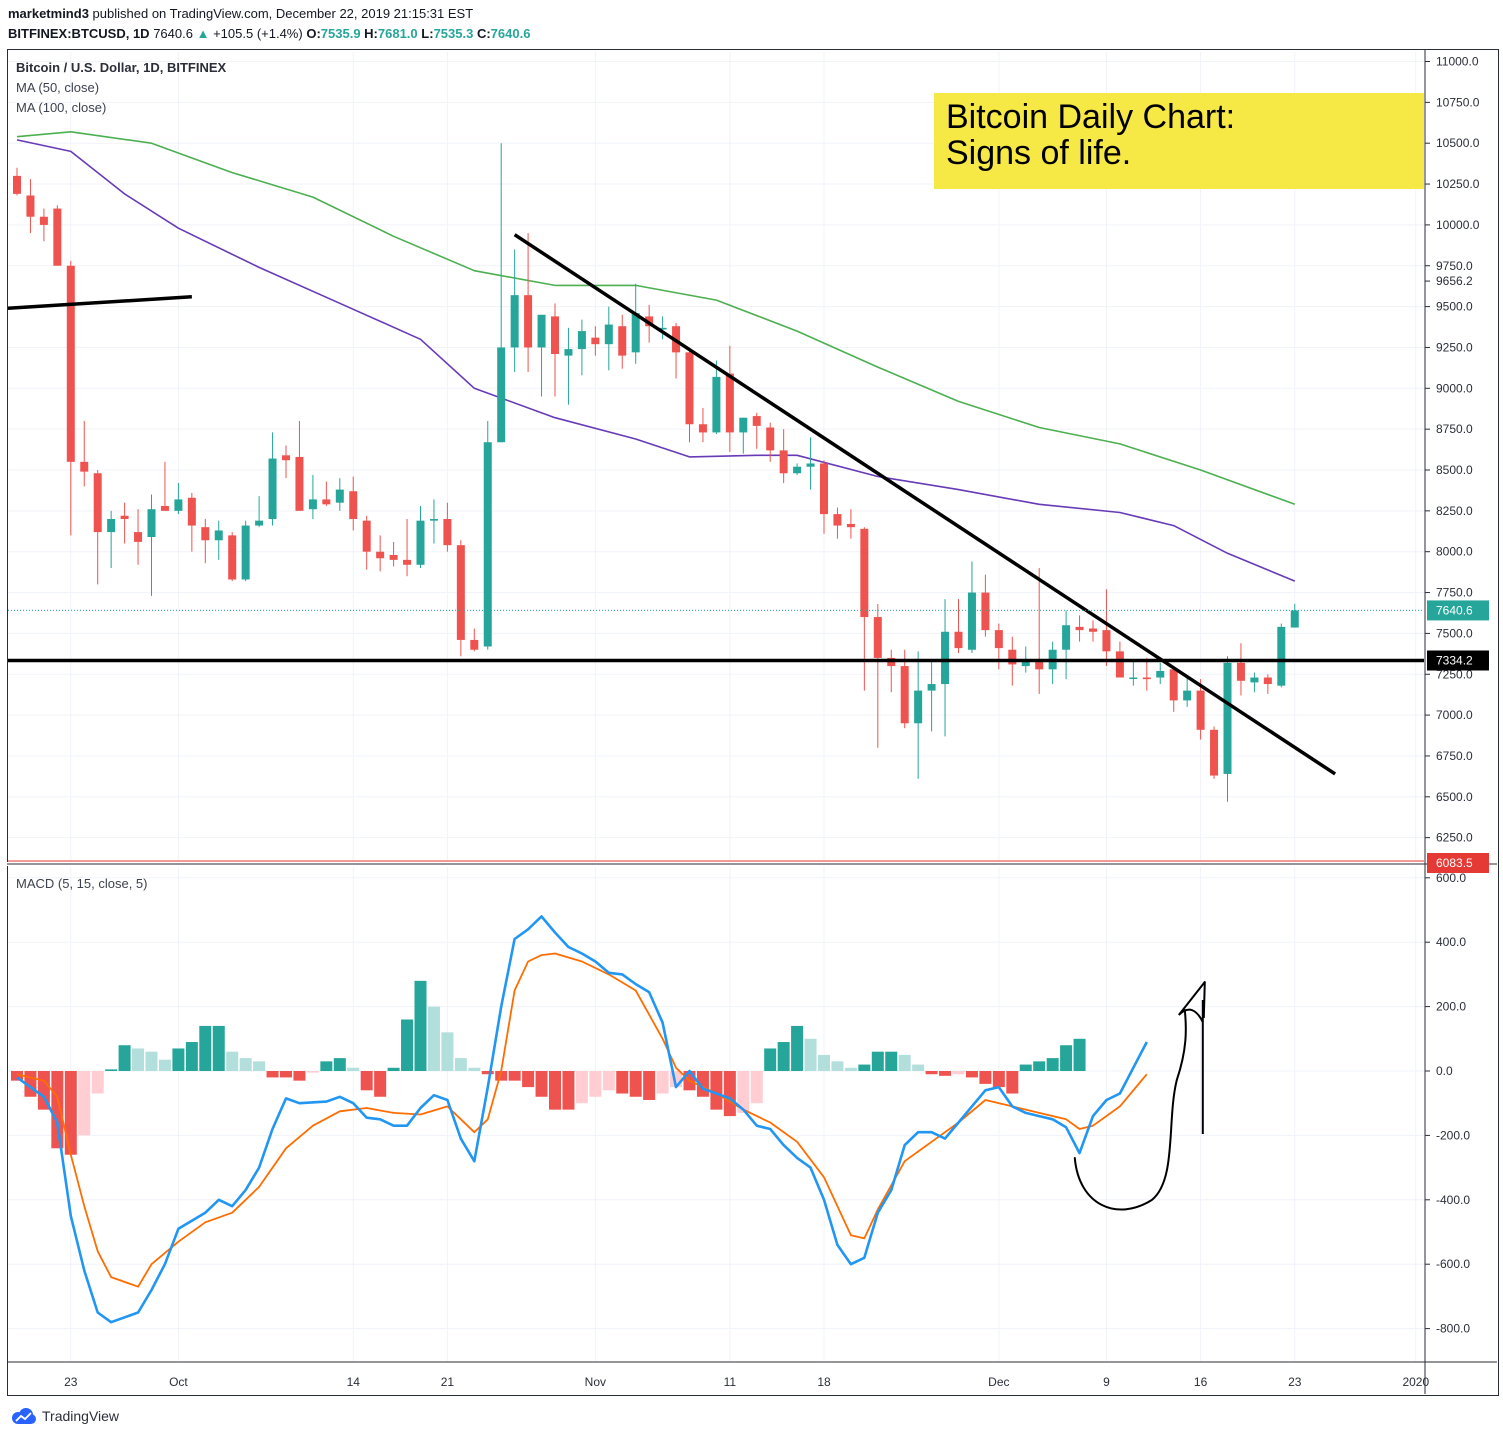  Describe the element at coordinates (99, 302) in the screenshot. I see `trendline-left` at that location.